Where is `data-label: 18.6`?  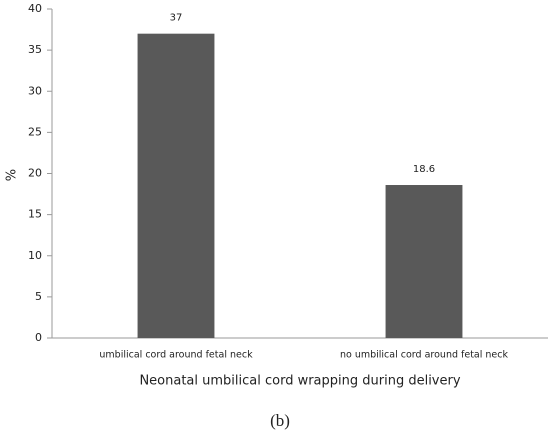 data-label: 18.6 is located at coordinates (424, 169).